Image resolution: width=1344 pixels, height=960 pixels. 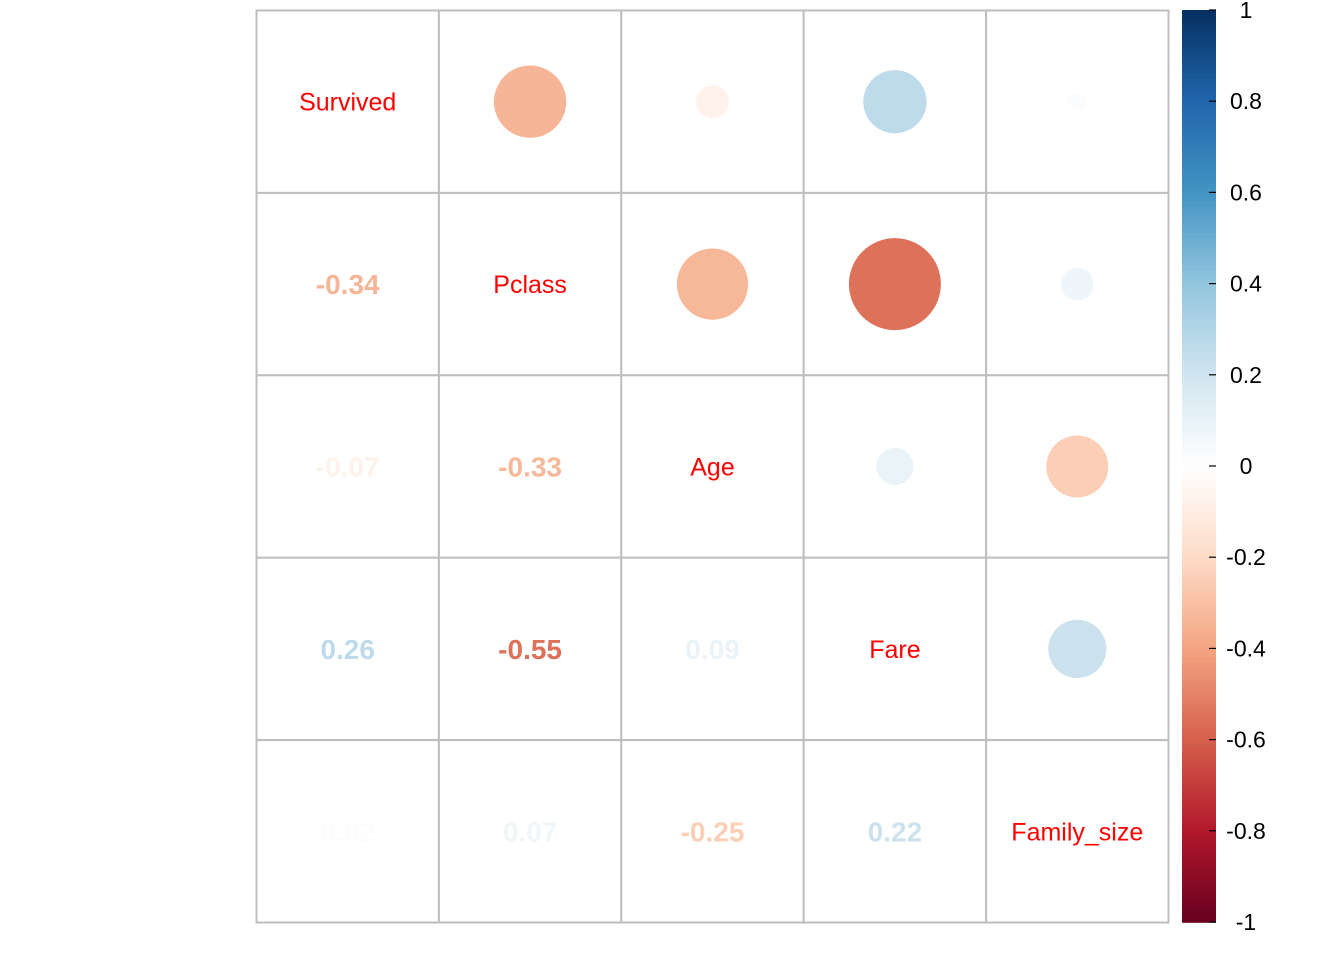 I want to click on corr-value-4-2: -0.25, so click(x=713, y=831).